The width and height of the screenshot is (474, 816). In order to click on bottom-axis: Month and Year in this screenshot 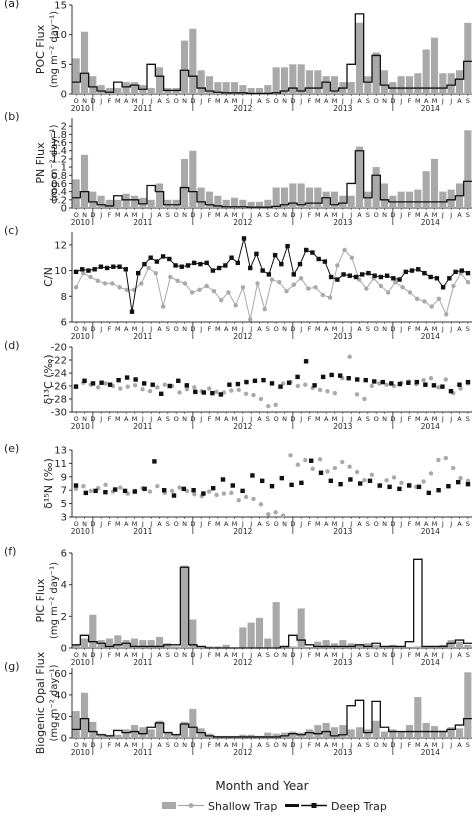, I will do `click(261, 786)`.